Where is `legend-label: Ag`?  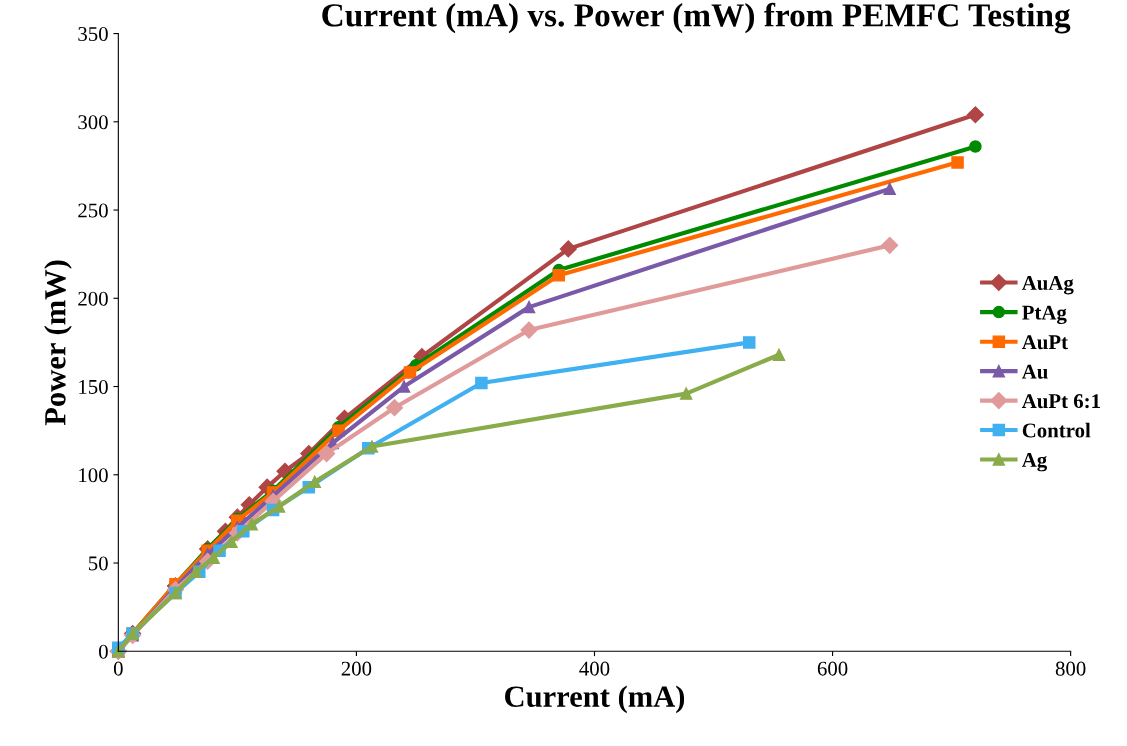
legend-label: Ag is located at coordinates (1034, 462).